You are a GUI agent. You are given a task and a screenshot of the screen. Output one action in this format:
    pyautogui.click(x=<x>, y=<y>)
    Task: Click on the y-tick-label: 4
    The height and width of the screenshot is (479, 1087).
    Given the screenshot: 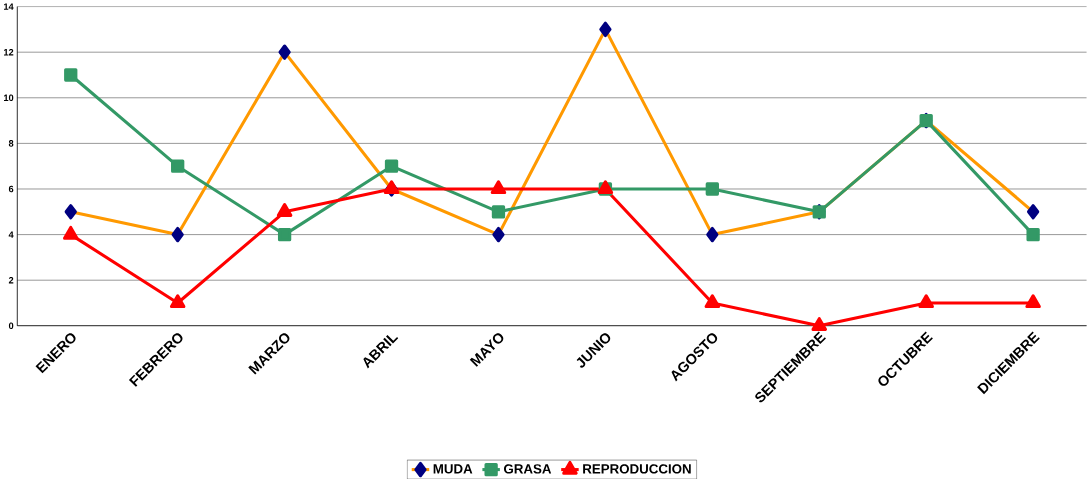 What is the action you would take?
    pyautogui.click(x=11, y=234)
    